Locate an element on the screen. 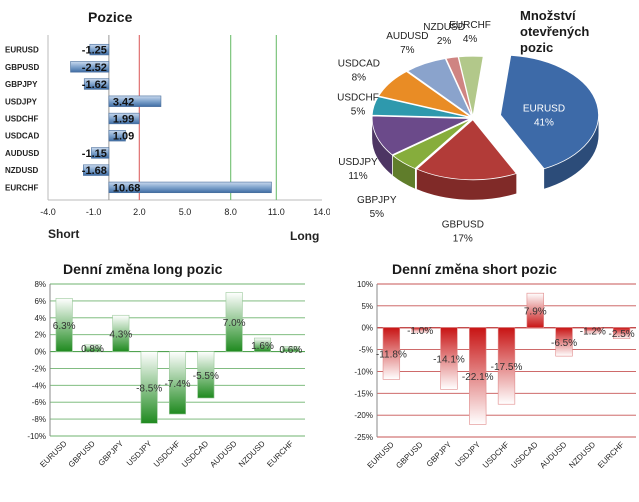 Image resolution: width=639 pixels, height=502 pixels. pie-title-line-3: pozic is located at coordinates (537, 47).